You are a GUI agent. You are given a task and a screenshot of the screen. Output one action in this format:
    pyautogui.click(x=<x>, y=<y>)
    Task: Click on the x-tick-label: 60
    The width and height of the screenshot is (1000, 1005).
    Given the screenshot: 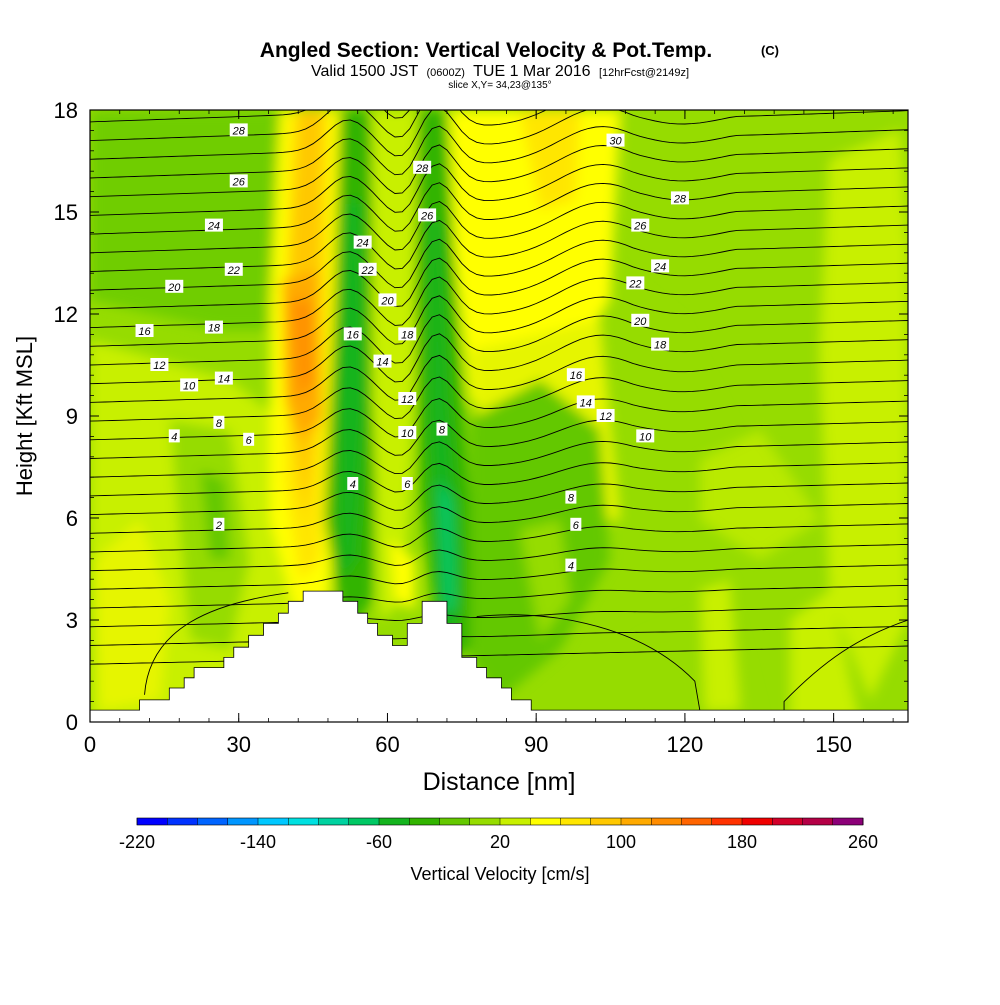 What is the action you would take?
    pyautogui.click(x=387, y=744)
    